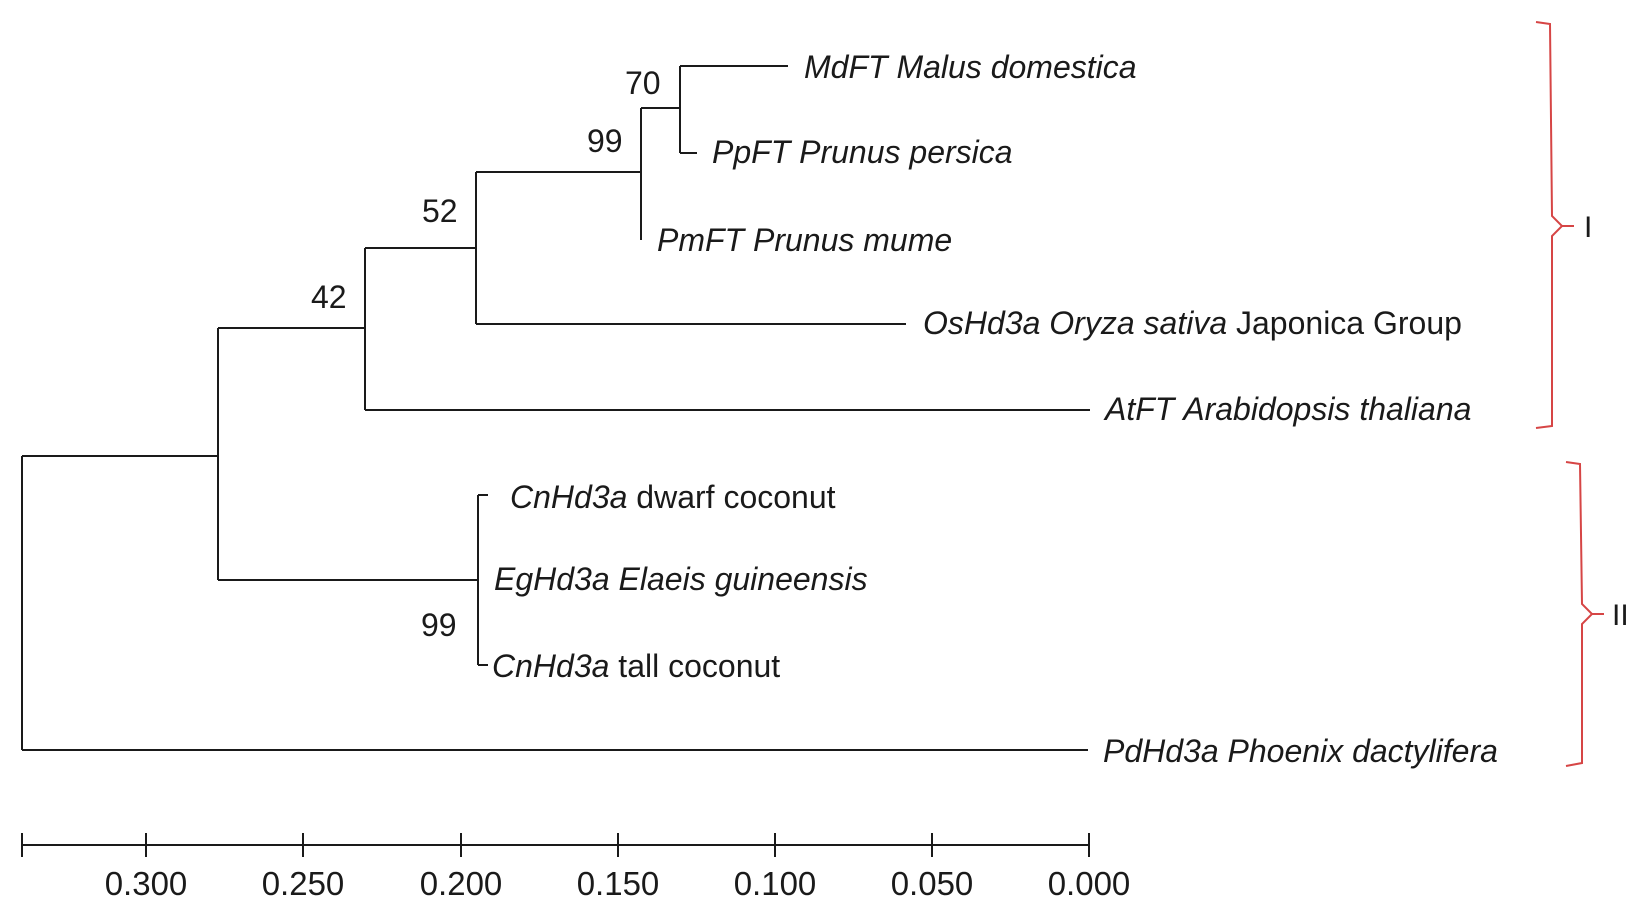 The width and height of the screenshot is (1640, 923). Describe the element at coordinates (1287, 409) in the screenshot. I see `taxon-label-atft: AtFT Arabidopsis thaliana` at that location.